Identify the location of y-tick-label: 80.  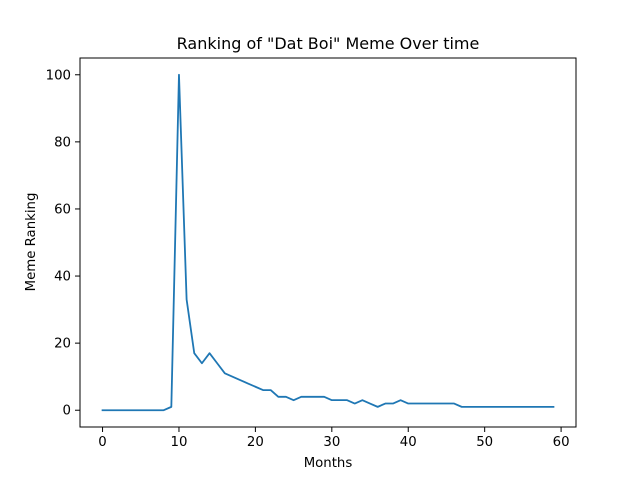
(62, 142).